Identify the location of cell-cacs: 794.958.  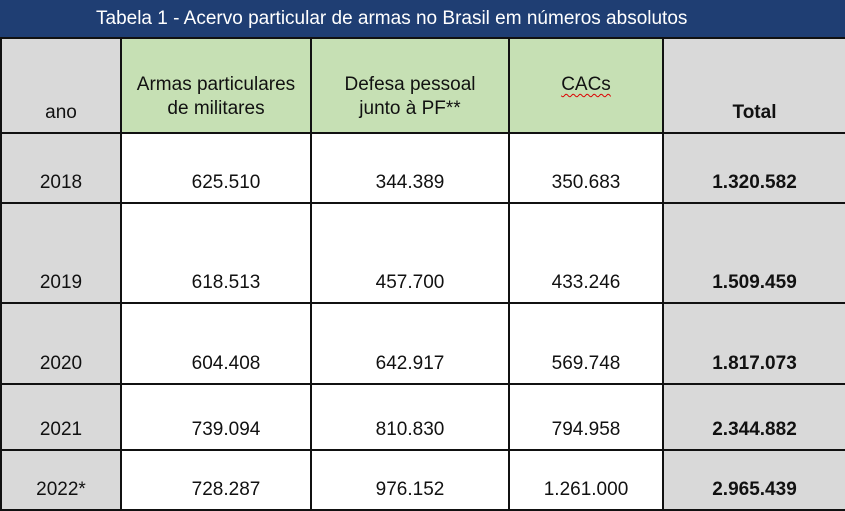
(586, 417).